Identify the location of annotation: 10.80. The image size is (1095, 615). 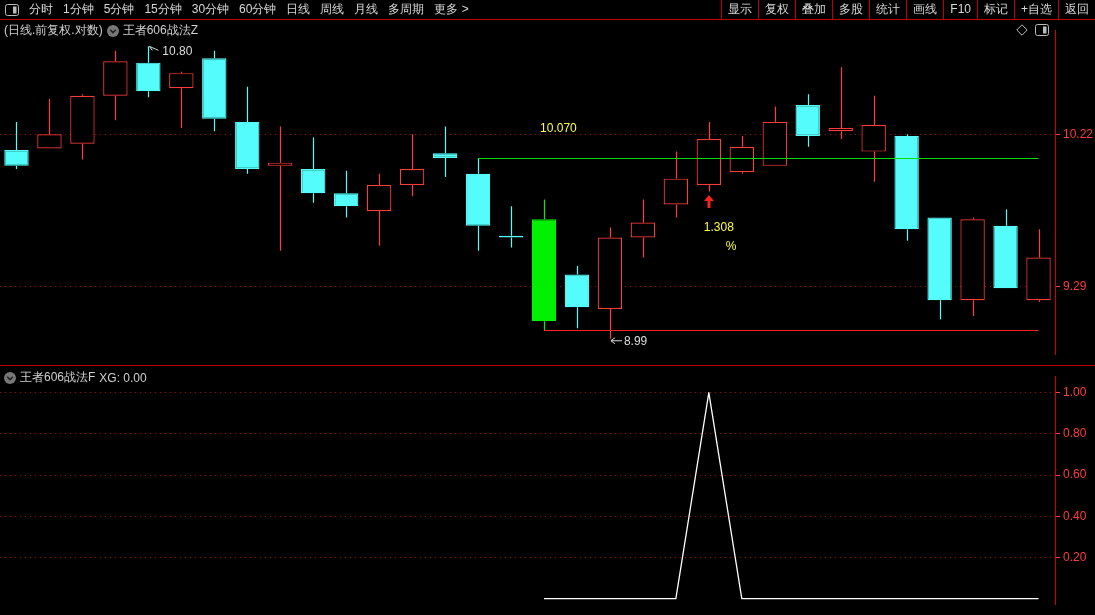
(177, 50).